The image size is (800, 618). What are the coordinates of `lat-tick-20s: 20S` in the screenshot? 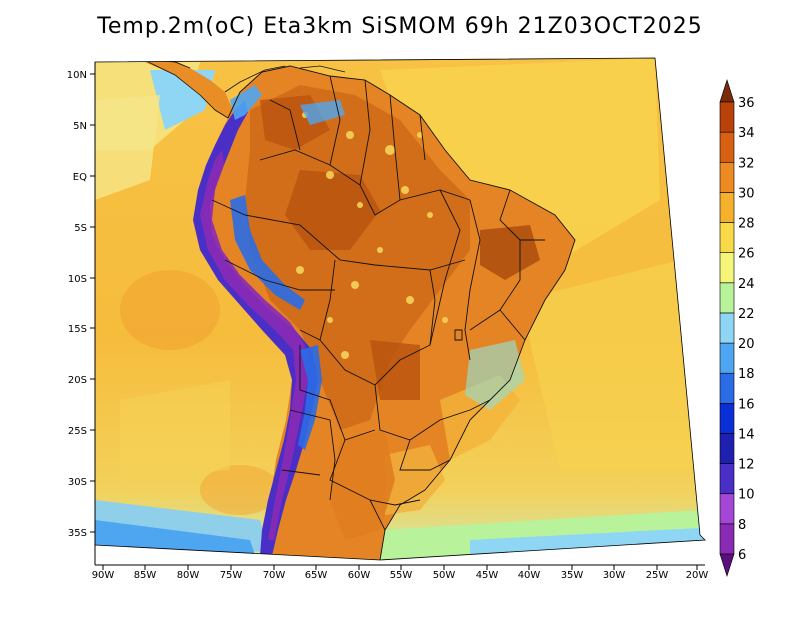 It's located at (81, 380).